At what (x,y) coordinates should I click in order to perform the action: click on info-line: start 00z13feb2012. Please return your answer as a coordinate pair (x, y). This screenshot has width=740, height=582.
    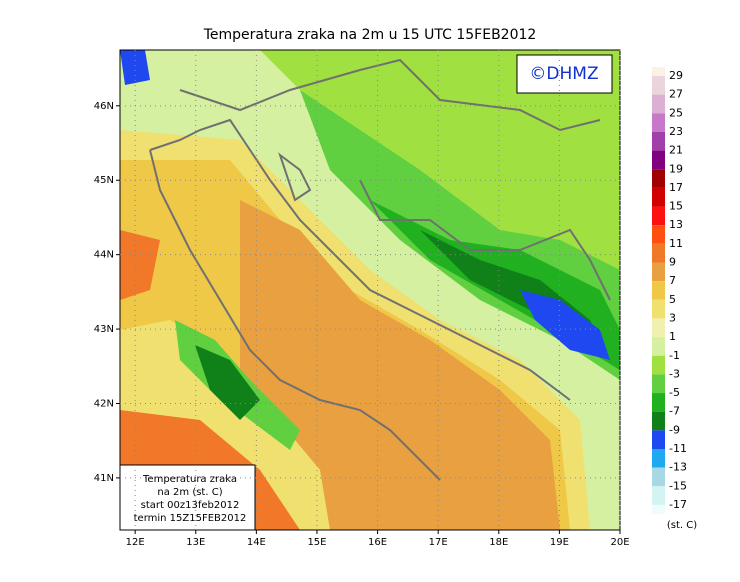
    Looking at the image, I should click on (190, 505).